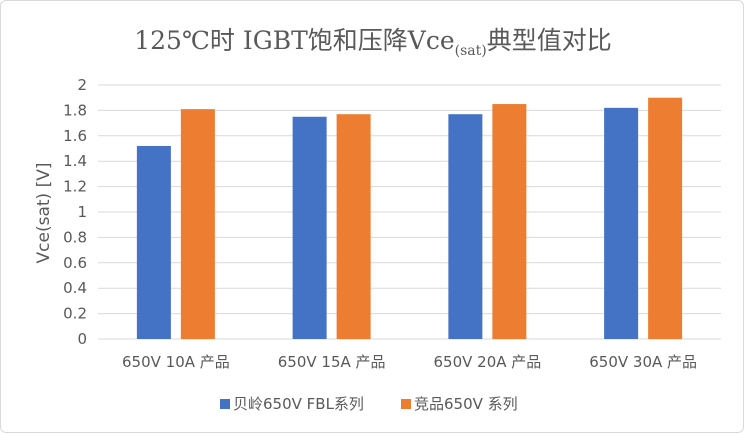 The width and height of the screenshot is (744, 434). What do you see at coordinates (225, 404) in the screenshot?
I see `legend-swatch-beiling` at bounding box center [225, 404].